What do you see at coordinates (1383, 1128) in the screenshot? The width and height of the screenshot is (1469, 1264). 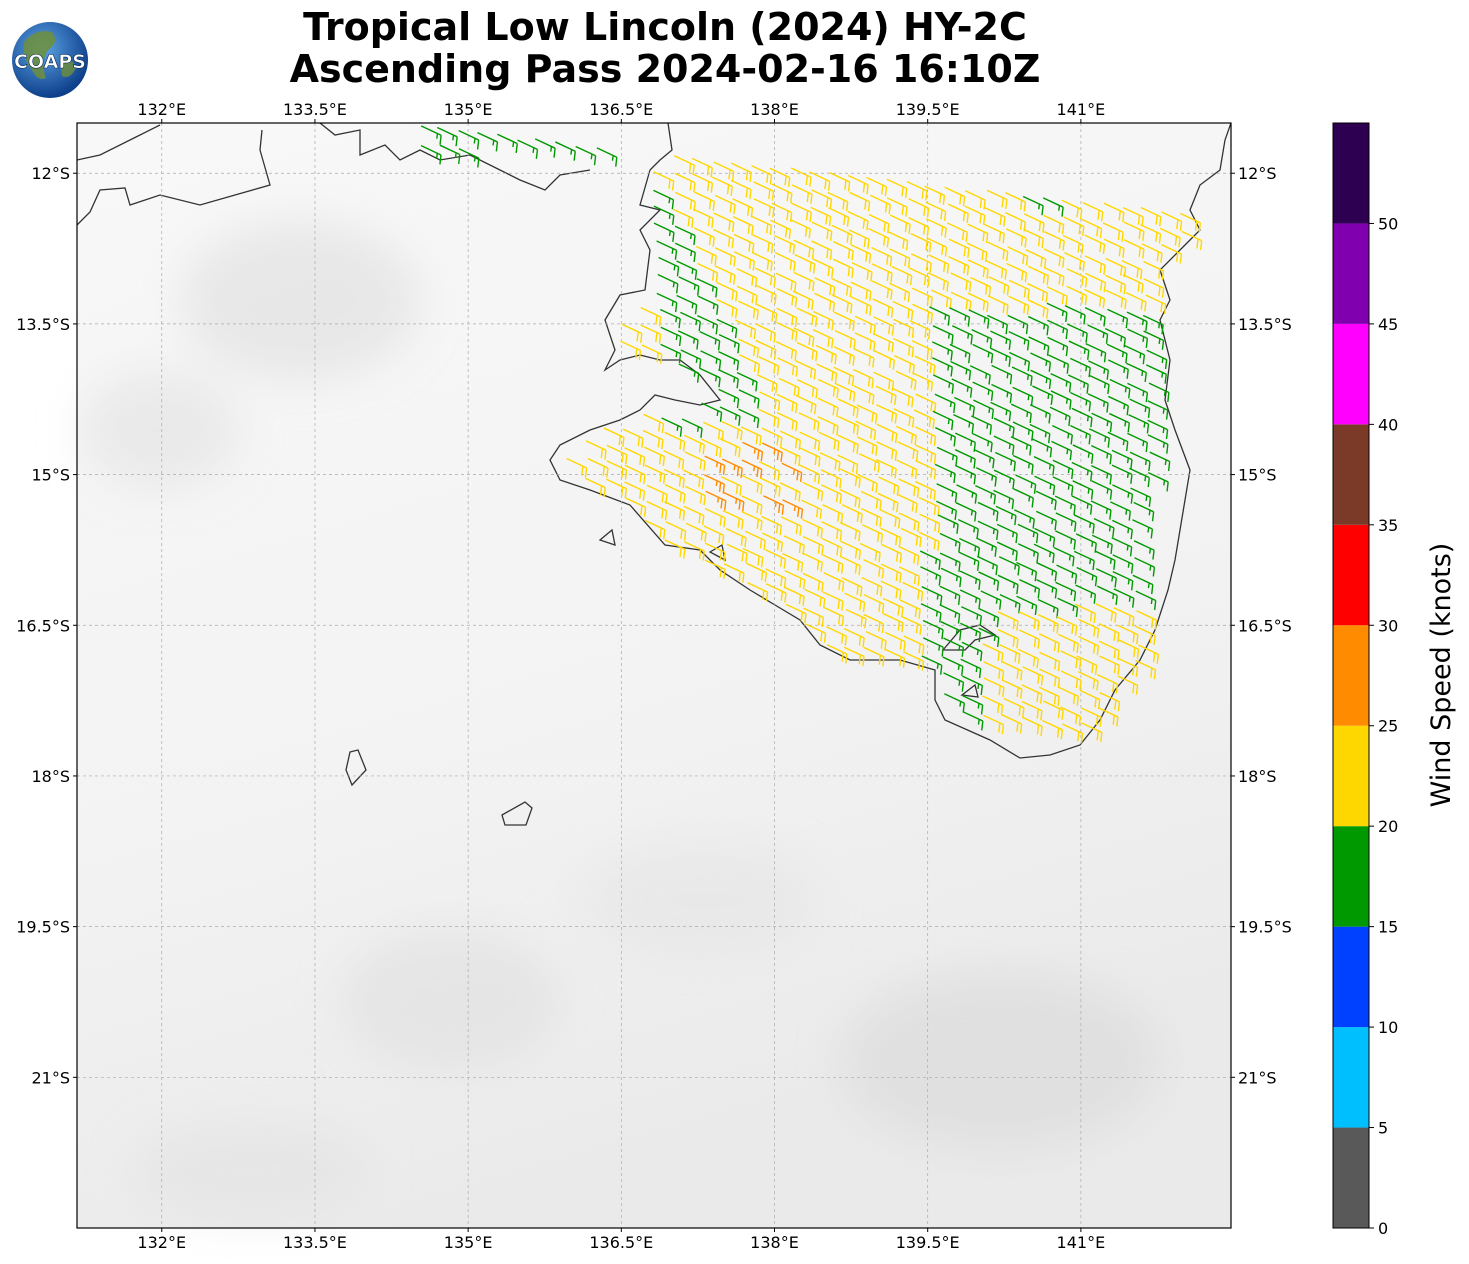 I see `colorbar-tick-label: 5` at bounding box center [1383, 1128].